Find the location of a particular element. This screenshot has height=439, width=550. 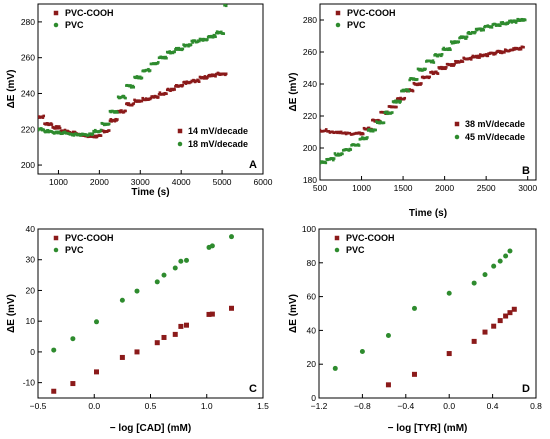

panel-letter: D is located at coordinates (526, 389).